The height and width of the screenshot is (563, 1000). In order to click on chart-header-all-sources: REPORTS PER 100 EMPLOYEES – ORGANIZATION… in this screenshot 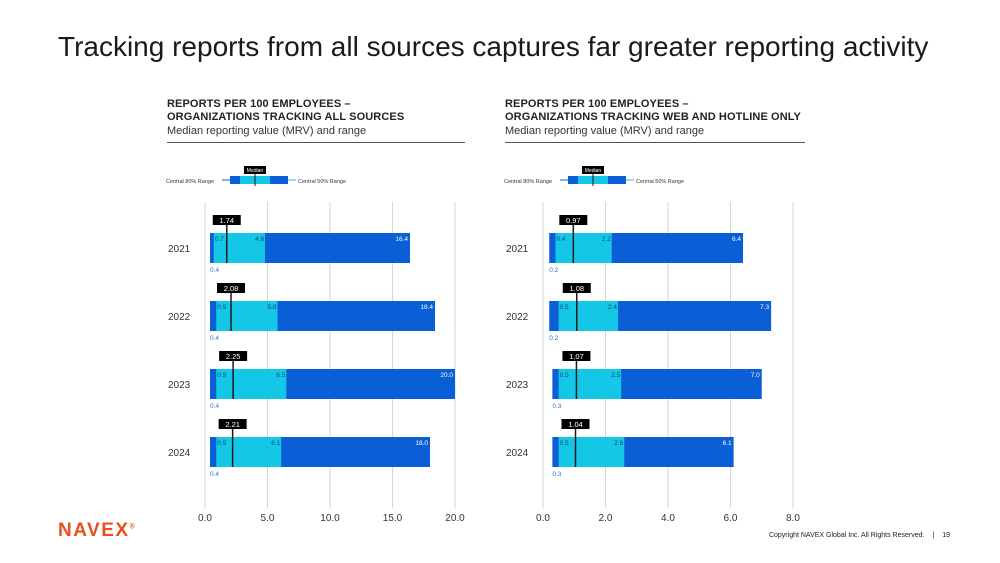, I will do `click(316, 120)`.